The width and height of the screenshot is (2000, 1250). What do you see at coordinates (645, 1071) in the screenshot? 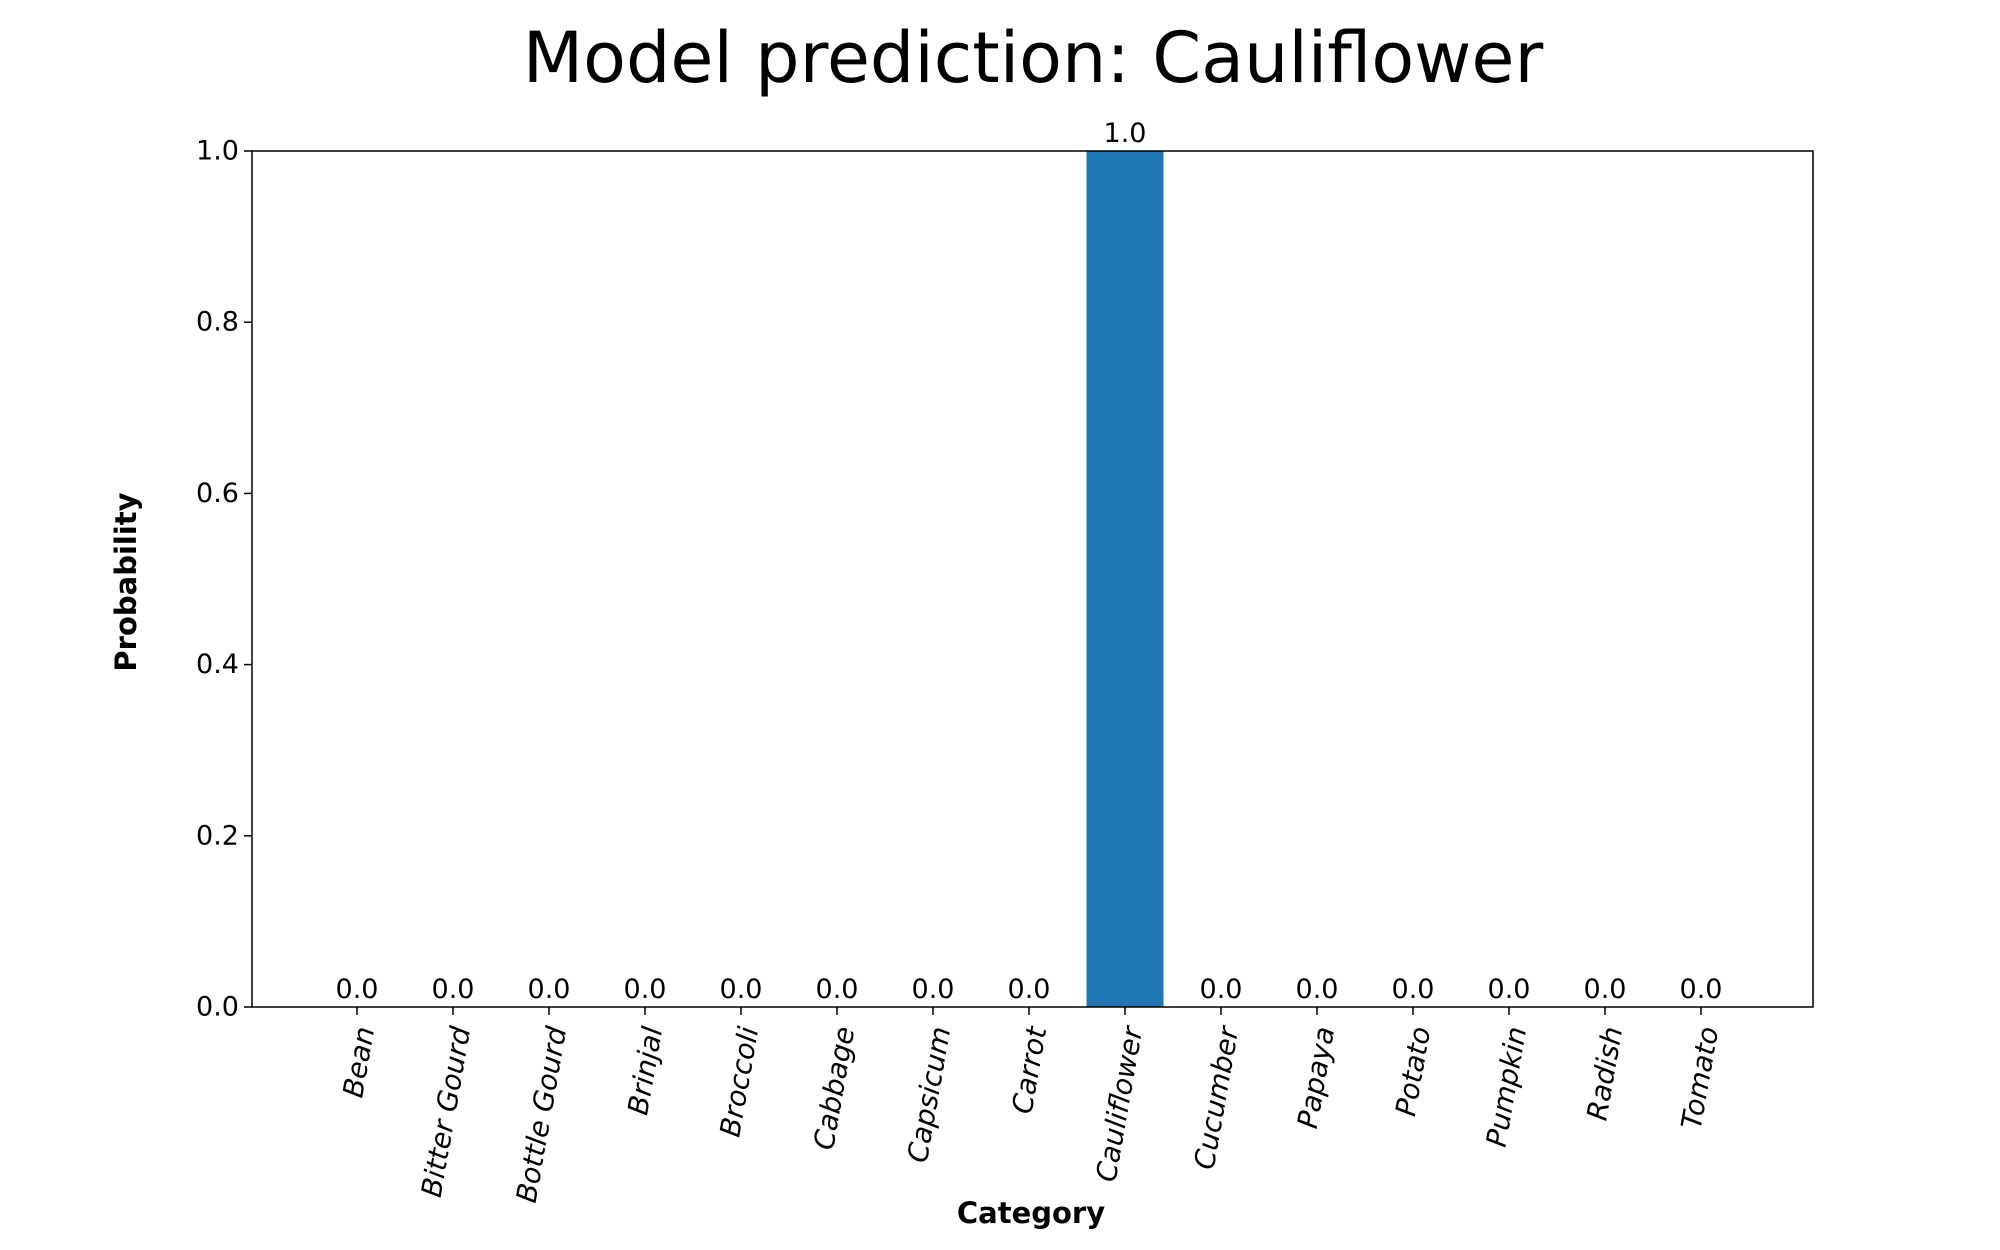
I see `x-tick-label: Brinjal` at bounding box center [645, 1071].